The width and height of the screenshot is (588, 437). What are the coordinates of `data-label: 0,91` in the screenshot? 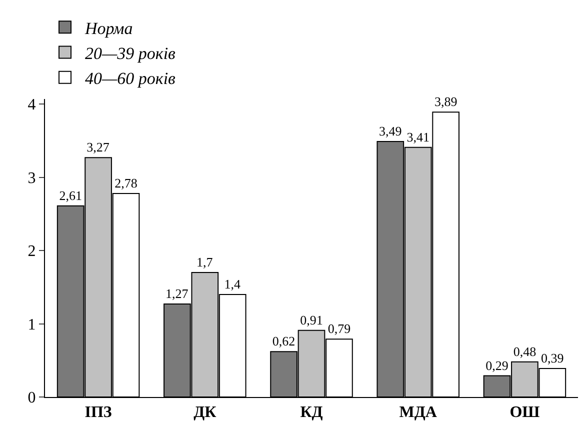 It's located at (311, 320).